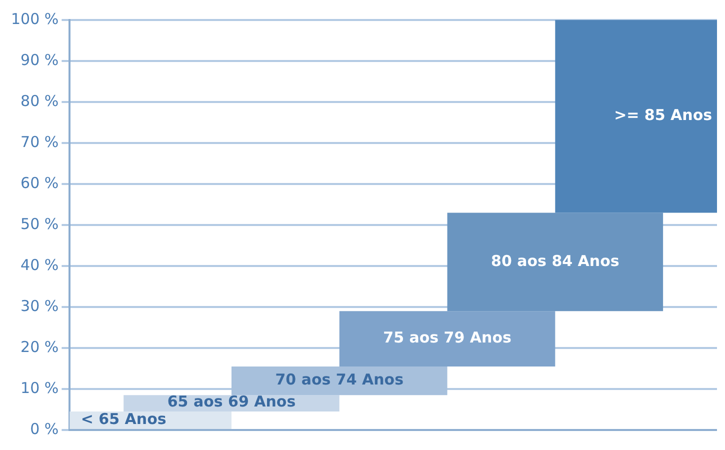 The image size is (725, 450). Describe the element at coordinates (39, 265) in the screenshot. I see `y-tick-label: 40 %` at that location.